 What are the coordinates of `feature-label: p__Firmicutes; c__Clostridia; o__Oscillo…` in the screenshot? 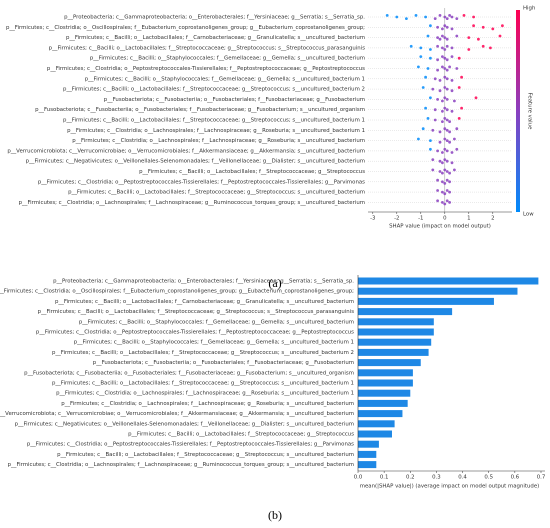 It's located at (177, 292).